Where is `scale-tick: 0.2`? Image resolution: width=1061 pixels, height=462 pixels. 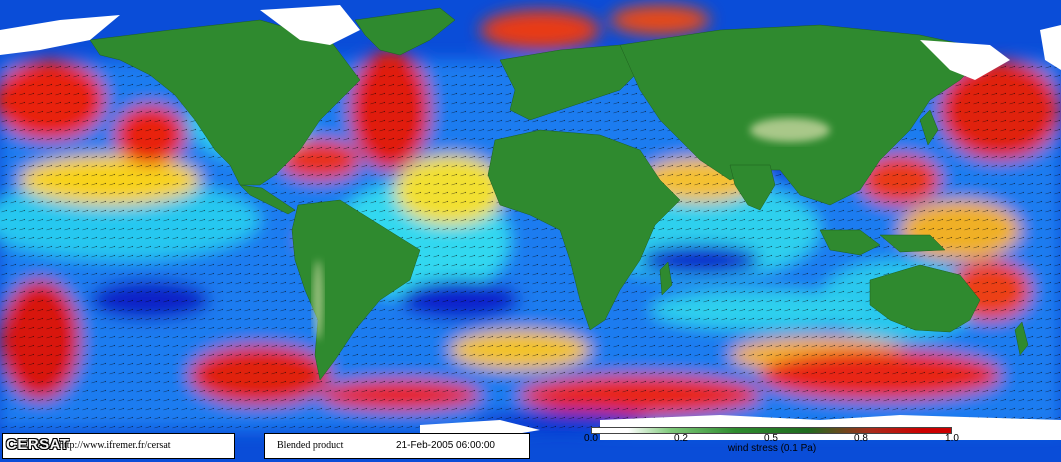 scale-tick: 0.2 is located at coordinates (681, 438).